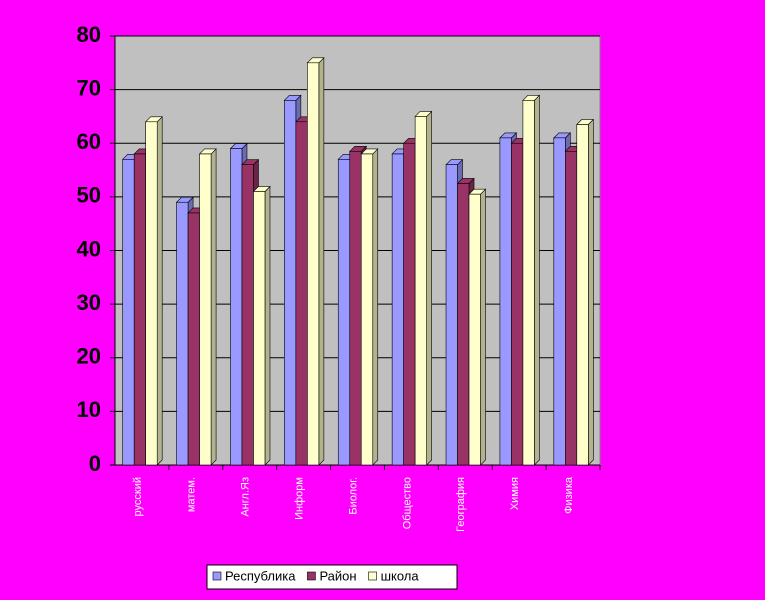 Image resolution: width=765 pixels, height=600 pixels. What do you see at coordinates (89, 302) in the screenshot?
I see `y-tick-label: 30` at bounding box center [89, 302].